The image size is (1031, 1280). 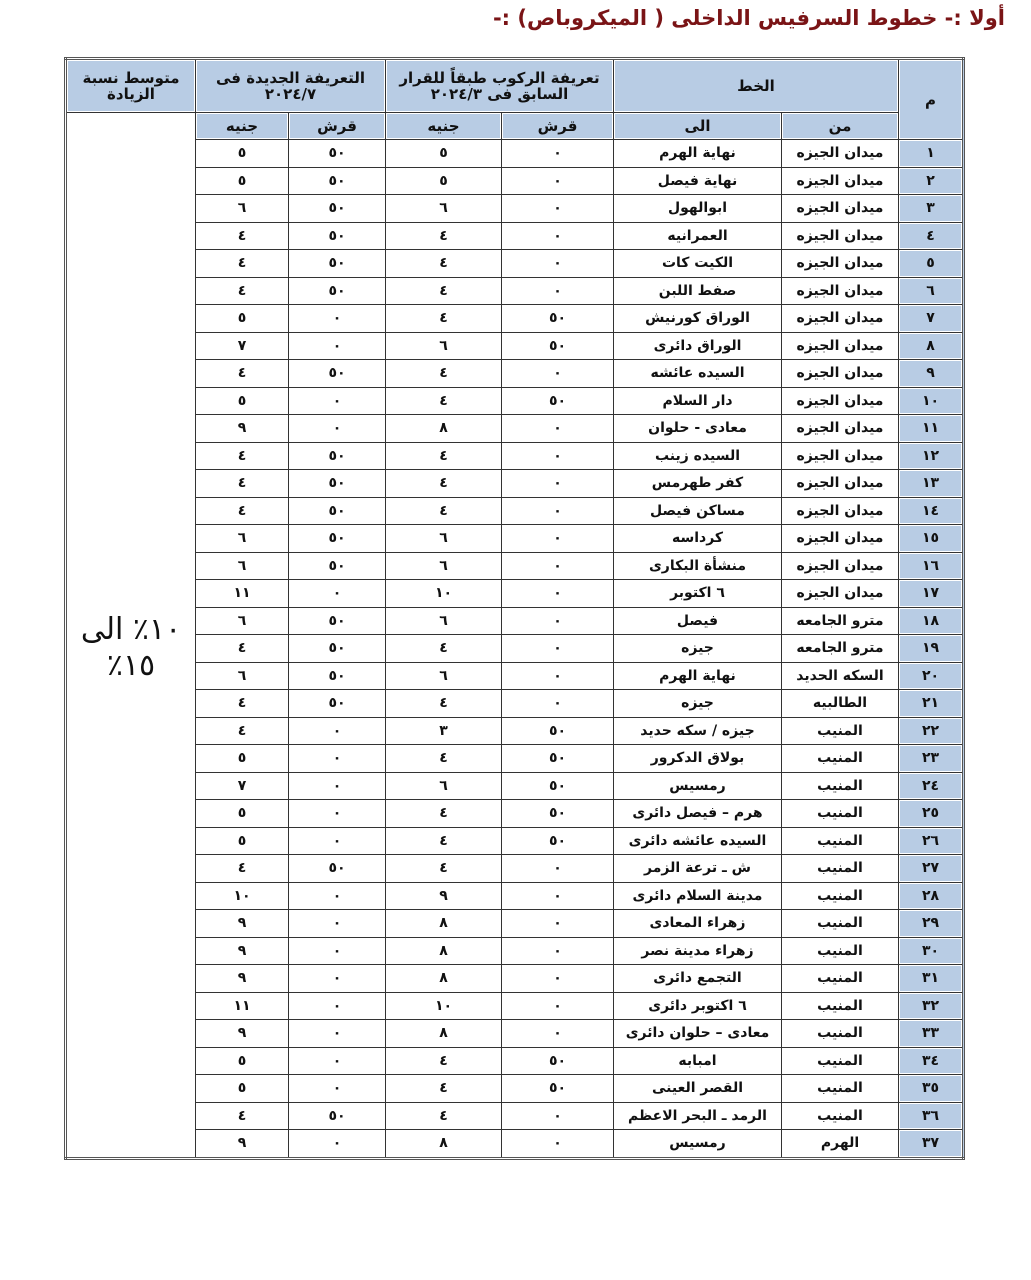 I want to click on to-cell: الوراق دائرى, so click(x=697, y=345).